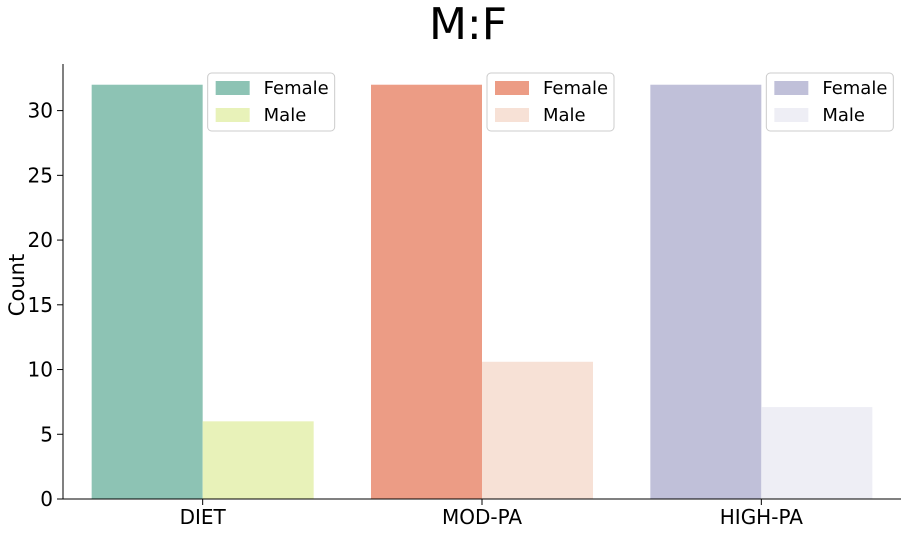 This screenshot has width=910, height=536. I want to click on y-tick-label: 15, so click(40, 305).